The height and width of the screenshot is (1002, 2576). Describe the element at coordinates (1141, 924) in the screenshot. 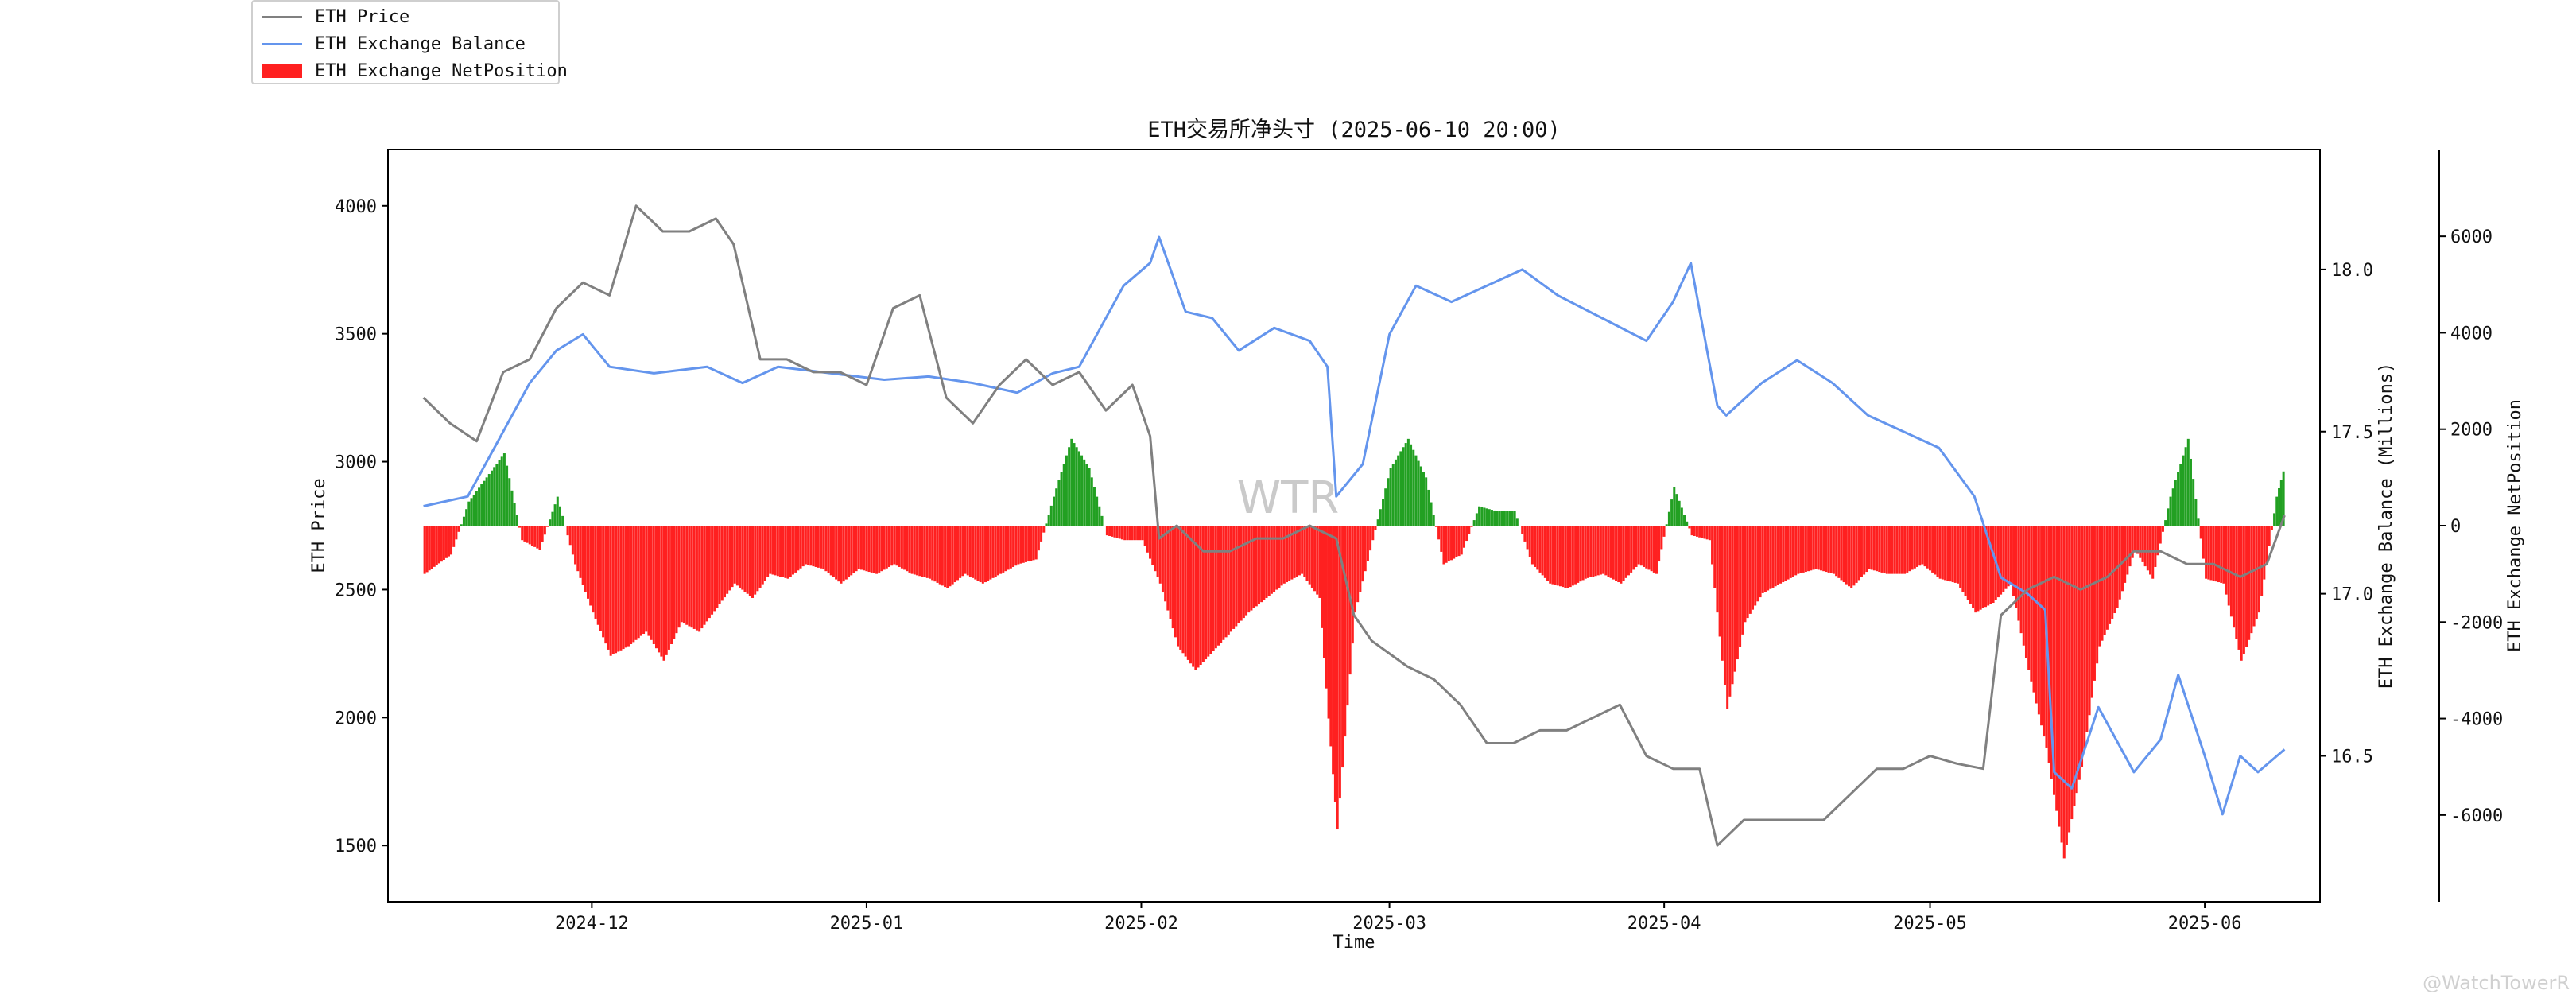

I see `x-tick-label: 2025-02` at that location.